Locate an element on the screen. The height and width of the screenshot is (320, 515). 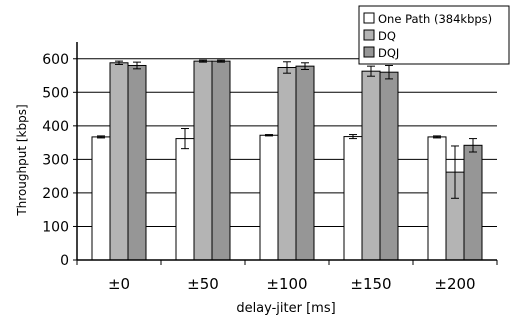
y-tick-label-5: 500 is located at coordinates (55, 93).